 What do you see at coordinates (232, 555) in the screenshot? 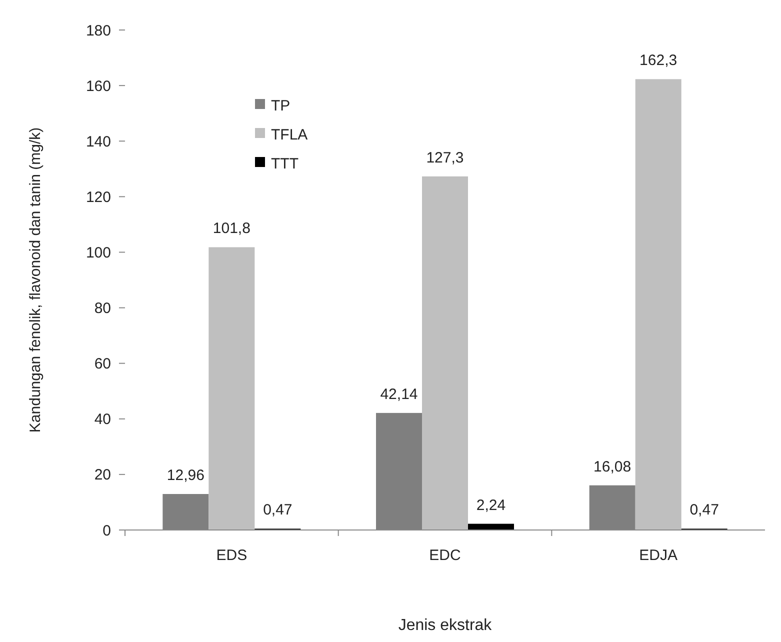
I see `x-tick-label: EDS` at bounding box center [232, 555].